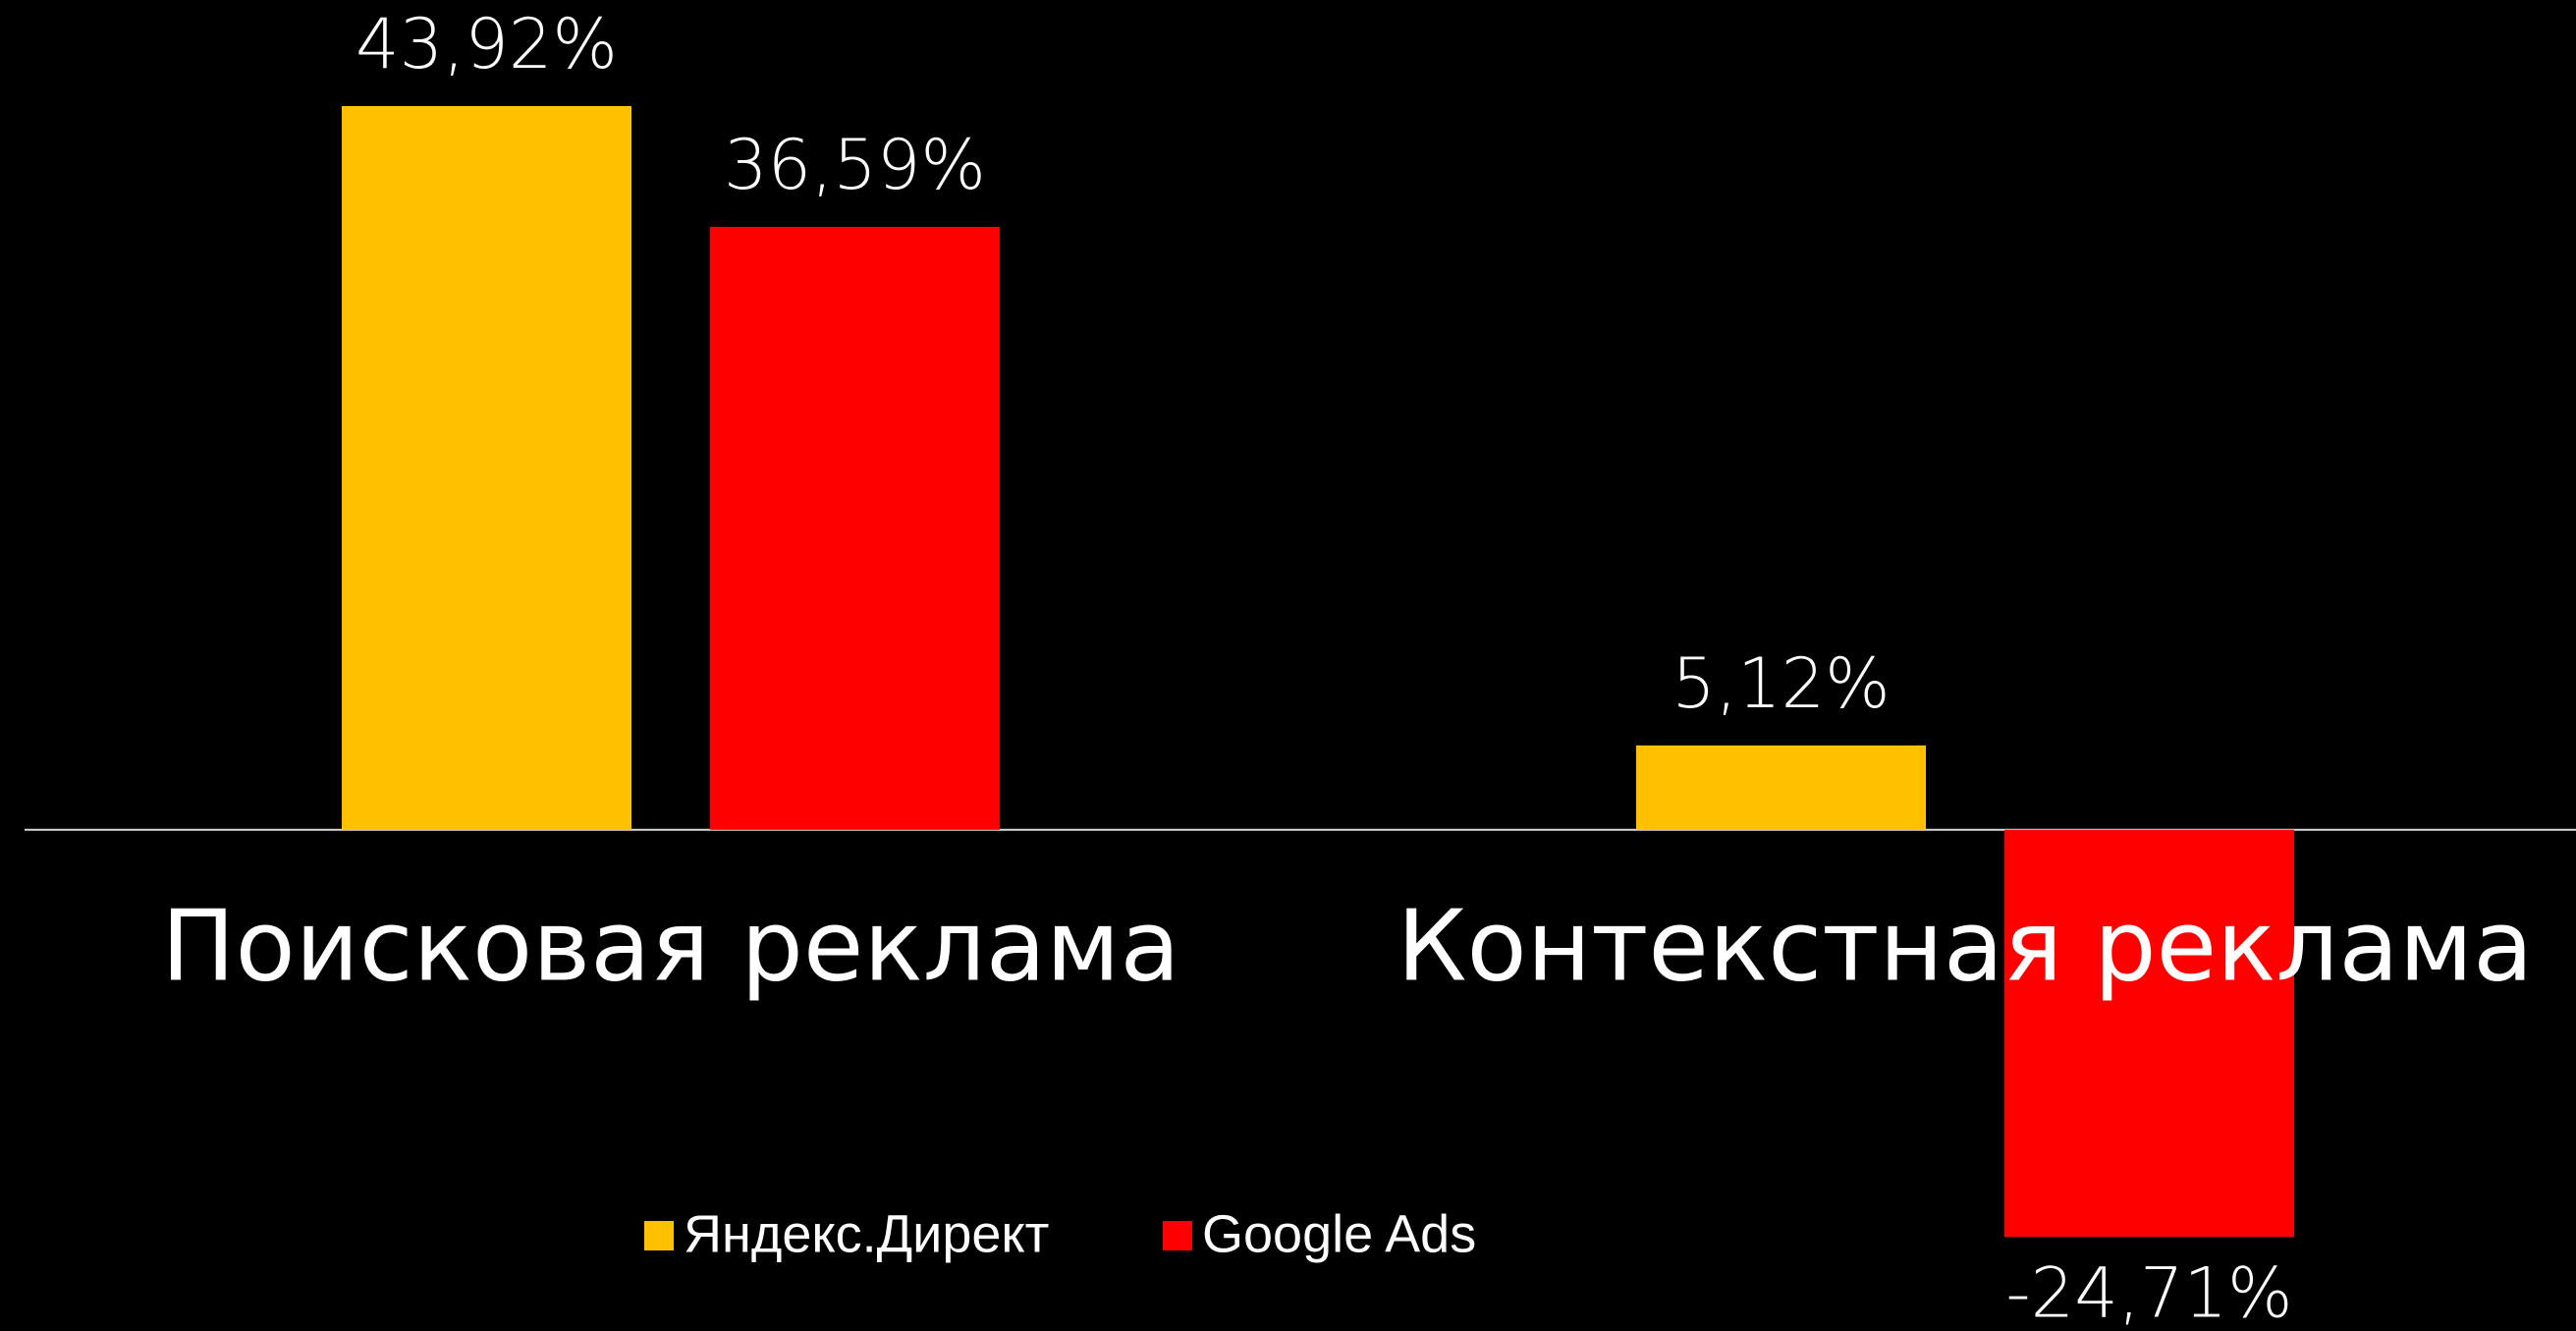 The image size is (2576, 1331). Describe the element at coordinates (670, 945) in the screenshot. I see `category-label: Поисковая реклама` at that location.